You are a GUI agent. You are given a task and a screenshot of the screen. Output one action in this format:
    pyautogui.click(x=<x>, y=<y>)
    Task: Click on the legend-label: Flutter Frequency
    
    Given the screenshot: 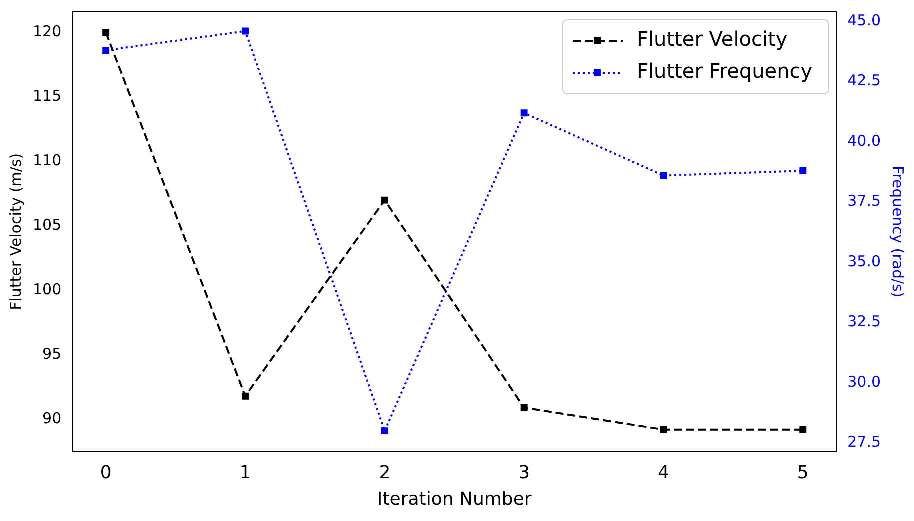 What is the action you would take?
    pyautogui.click(x=724, y=71)
    